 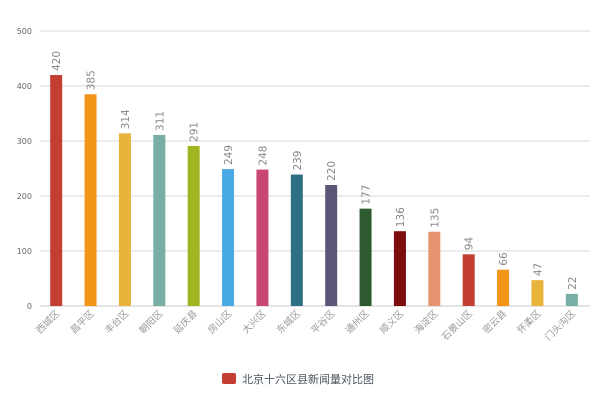 I want to click on x-tick-label: 顺义区, so click(x=392, y=322).